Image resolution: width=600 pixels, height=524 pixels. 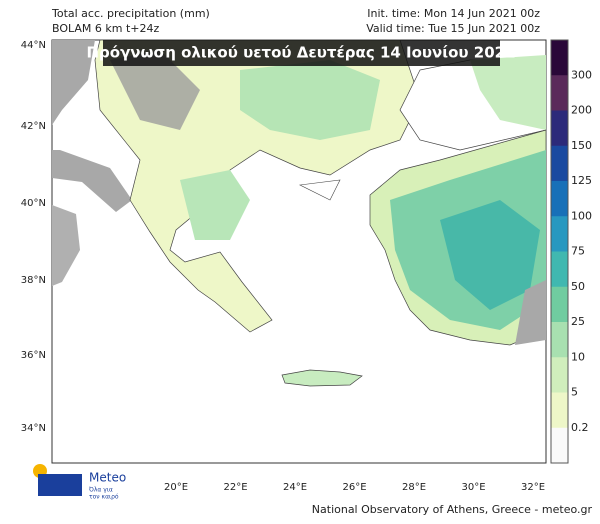 What do you see at coordinates (322, 378) in the screenshot?
I see `crete` at bounding box center [322, 378].